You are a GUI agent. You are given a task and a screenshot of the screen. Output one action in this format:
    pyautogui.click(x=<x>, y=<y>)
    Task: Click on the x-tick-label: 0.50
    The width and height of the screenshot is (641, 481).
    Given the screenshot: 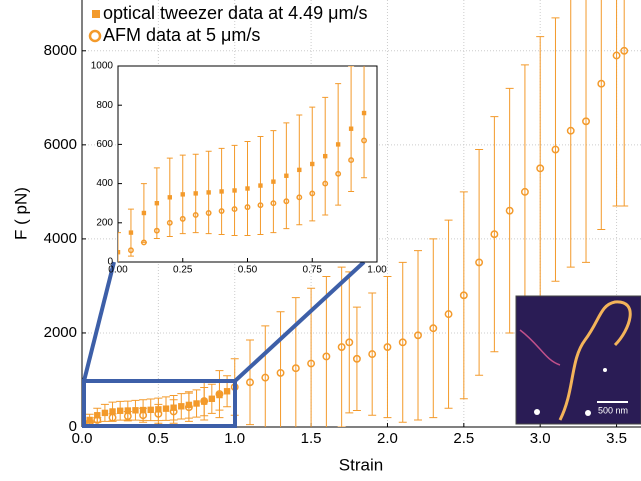 What is the action you would take?
    pyautogui.click(x=248, y=270)
    